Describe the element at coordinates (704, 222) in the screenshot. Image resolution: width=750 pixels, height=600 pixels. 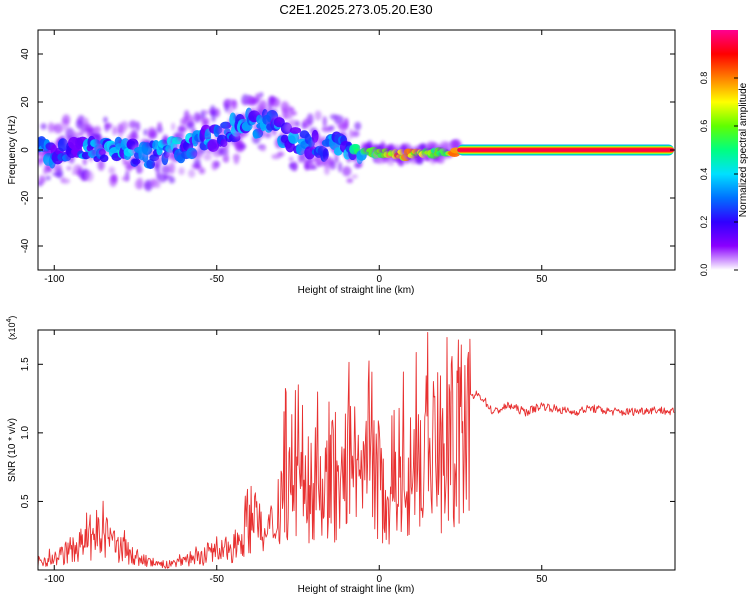
I see `colorbar-tick-label: 0.2` at that location.